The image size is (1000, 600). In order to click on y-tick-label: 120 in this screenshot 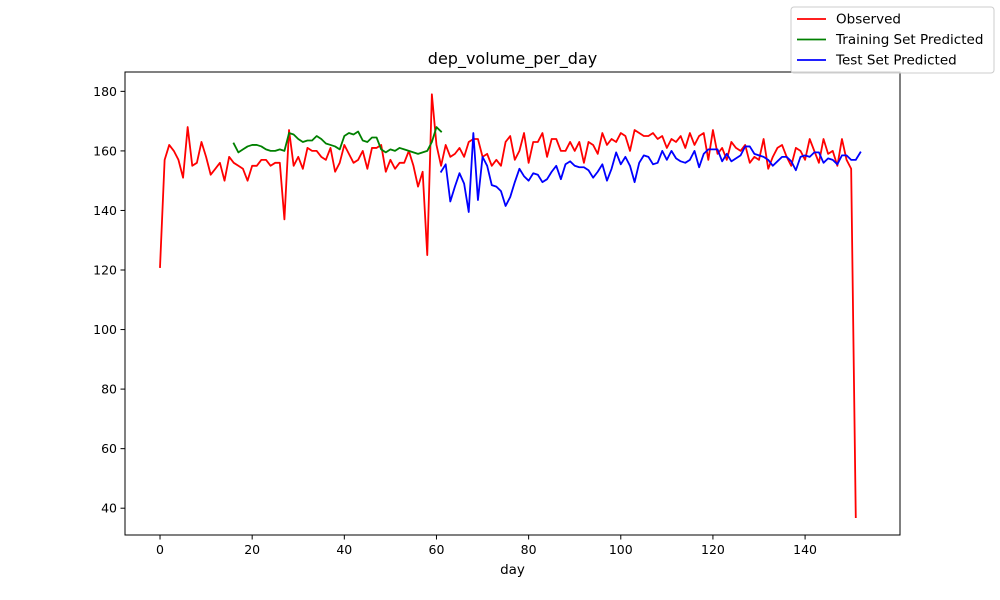, I will do `click(105, 270)`.